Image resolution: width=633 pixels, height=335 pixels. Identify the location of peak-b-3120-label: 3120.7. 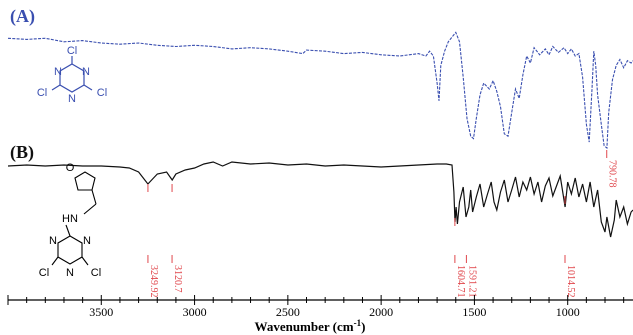
(177, 279).